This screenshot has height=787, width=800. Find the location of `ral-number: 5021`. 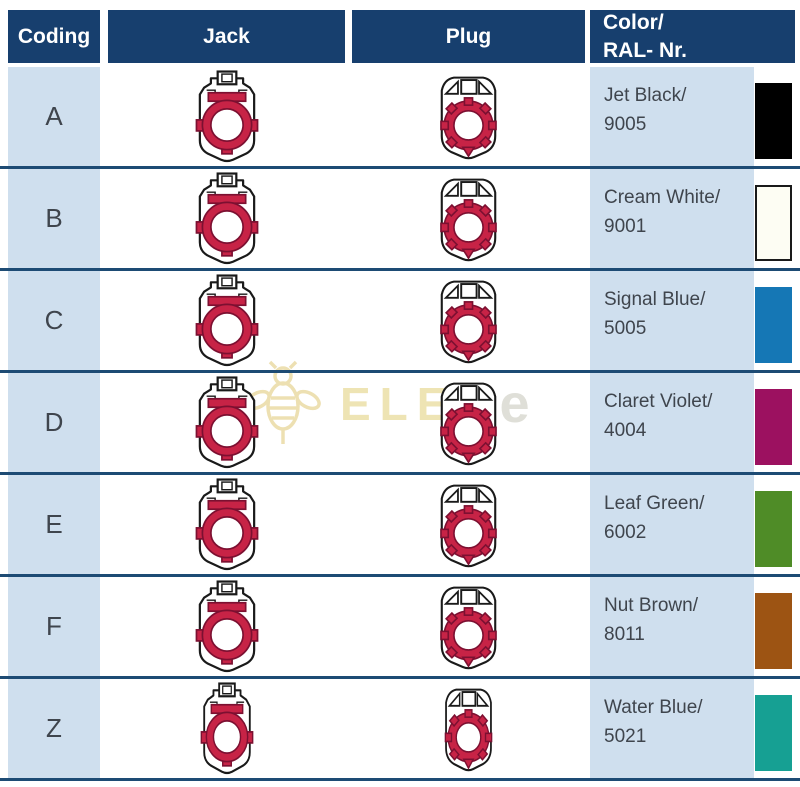

ral-number: 5021 is located at coordinates (625, 737).